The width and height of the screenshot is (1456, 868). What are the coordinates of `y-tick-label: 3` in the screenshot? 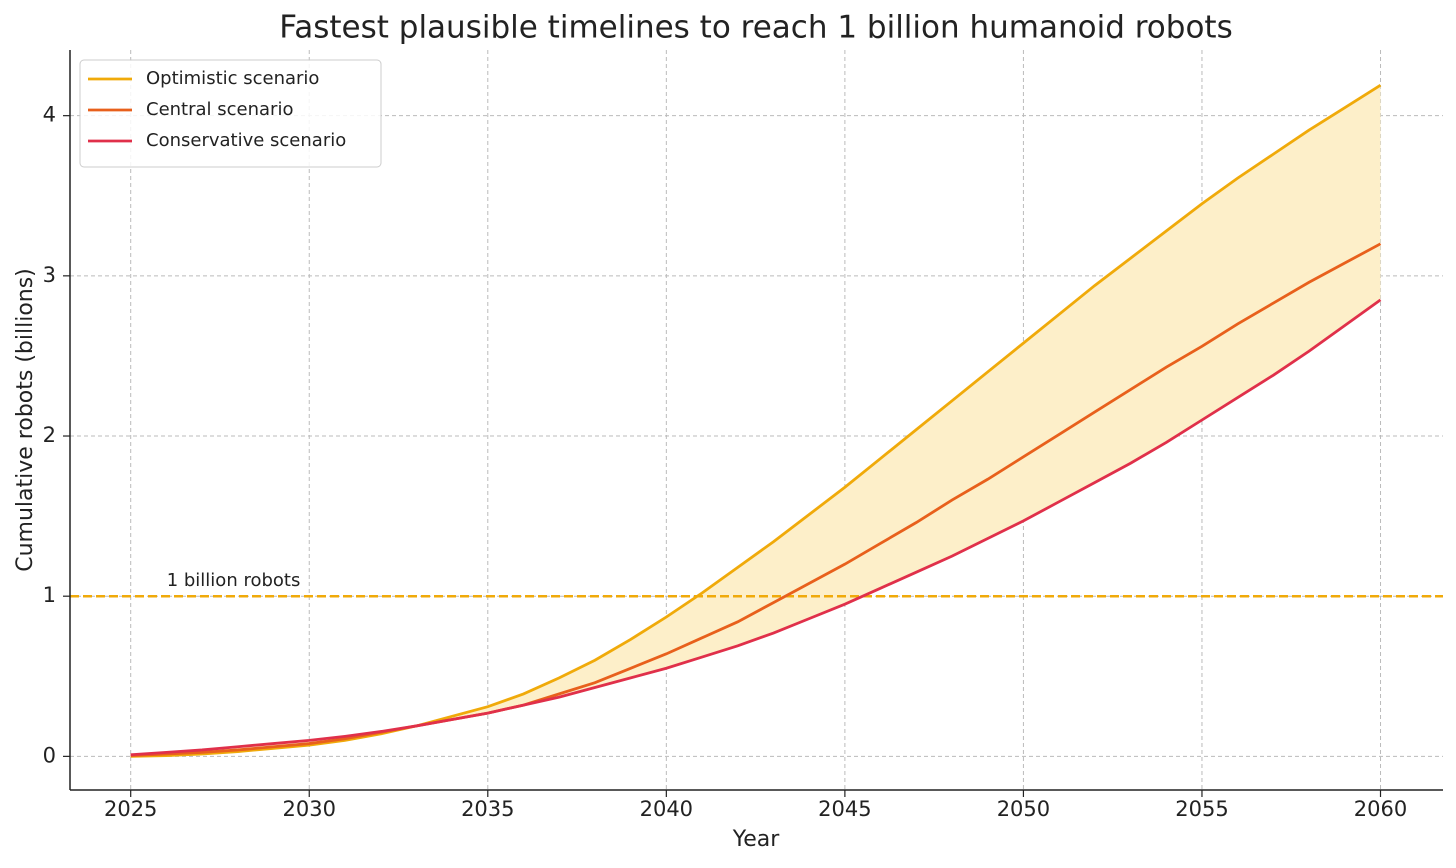 It's located at (49, 275).